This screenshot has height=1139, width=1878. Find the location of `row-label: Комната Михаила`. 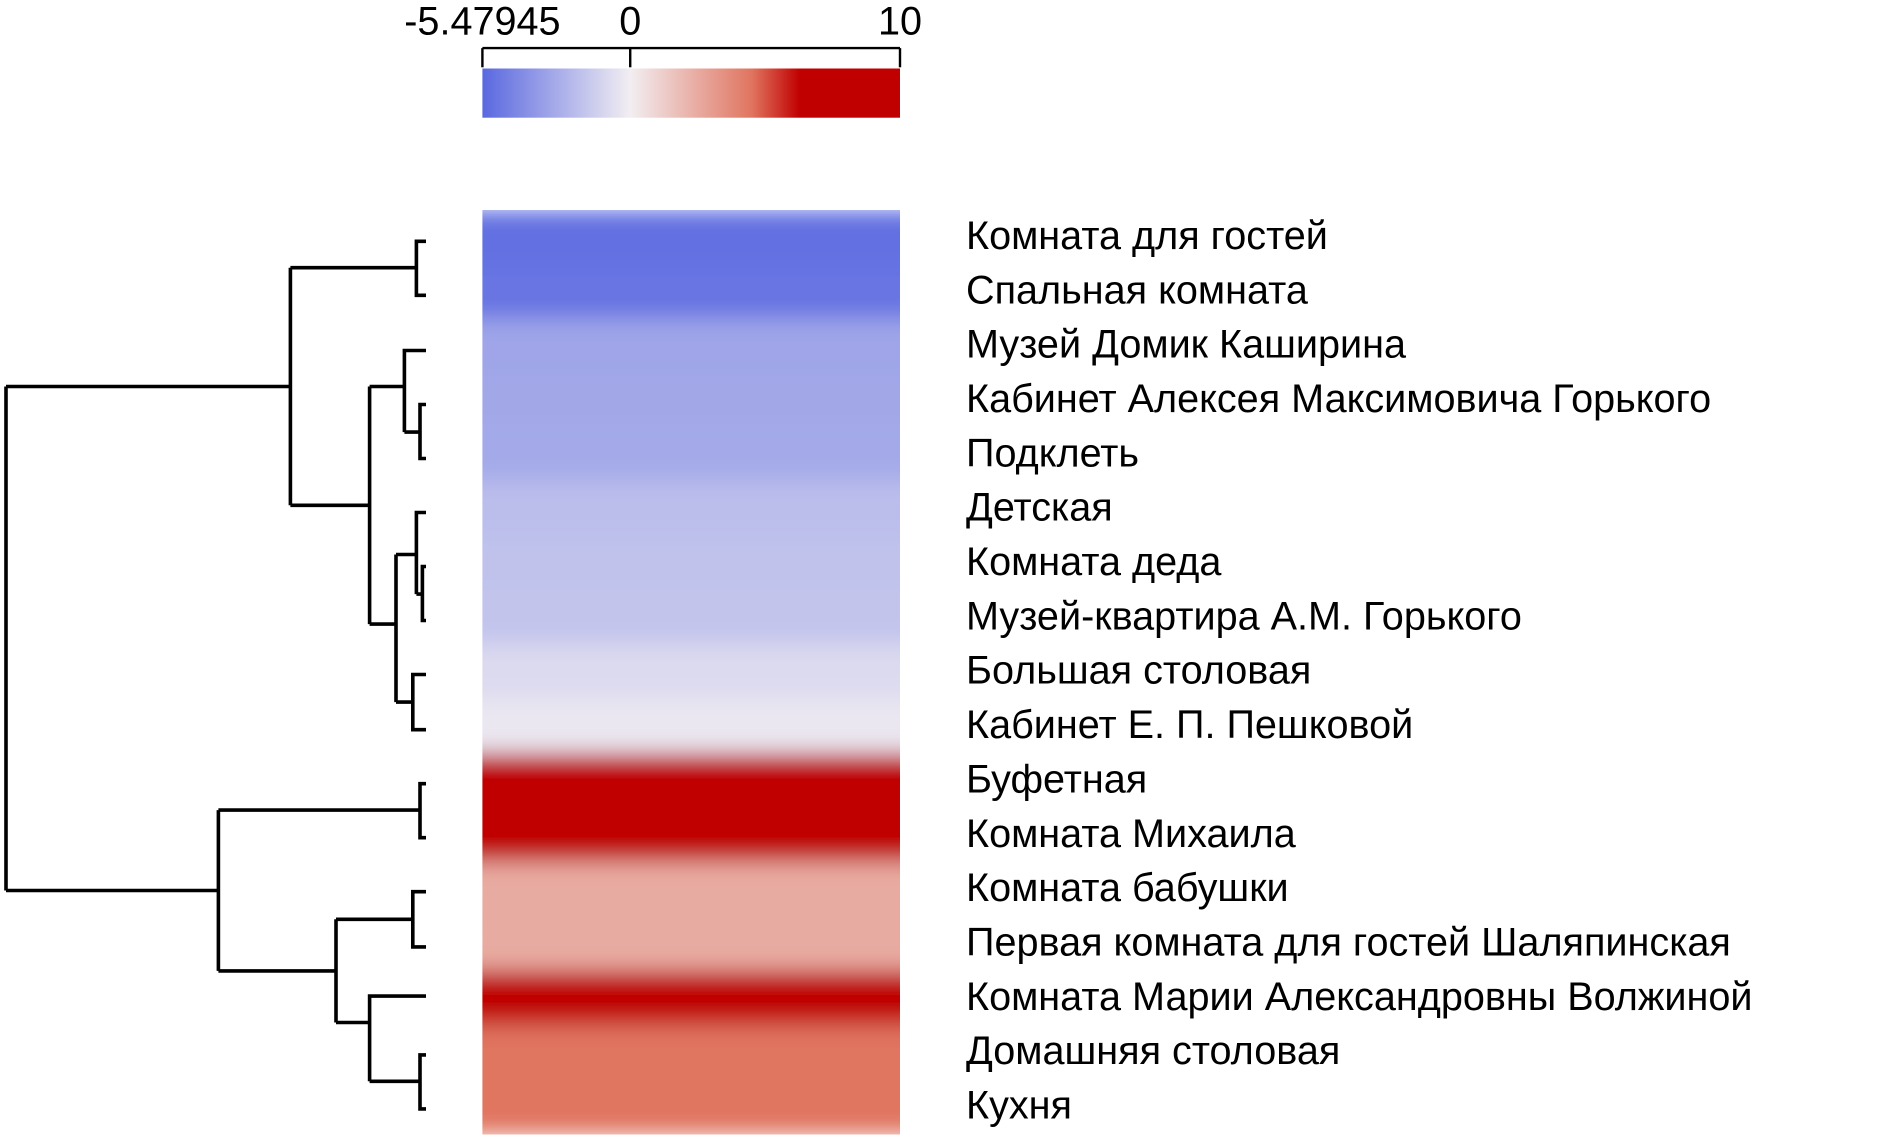

row-label: Комната Михаила is located at coordinates (1131, 834).